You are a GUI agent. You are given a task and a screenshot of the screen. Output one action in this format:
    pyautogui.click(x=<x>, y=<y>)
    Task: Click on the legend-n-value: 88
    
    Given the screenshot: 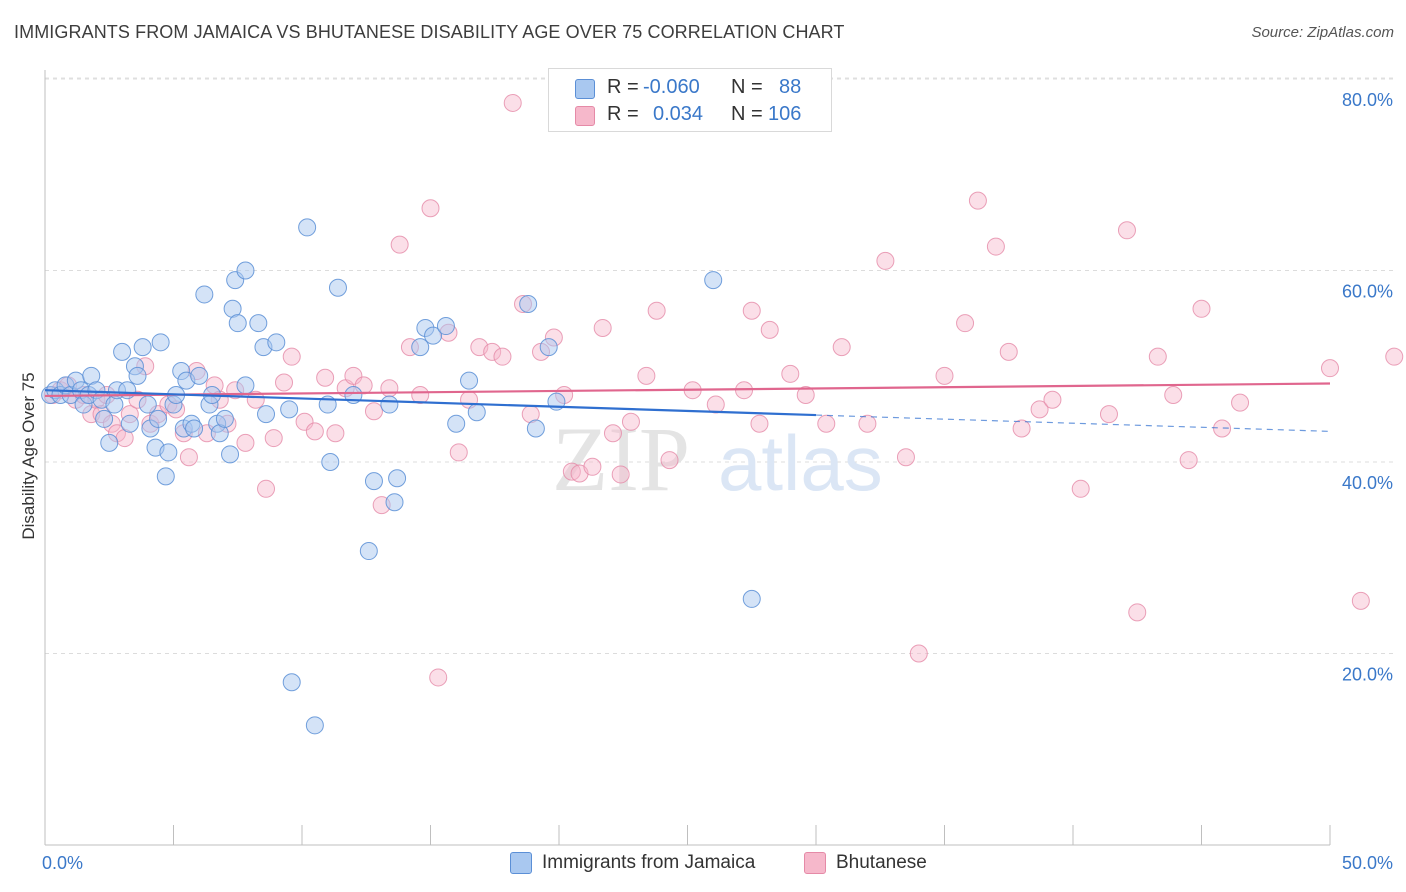 What is the action you would take?
    pyautogui.click(x=790, y=87)
    